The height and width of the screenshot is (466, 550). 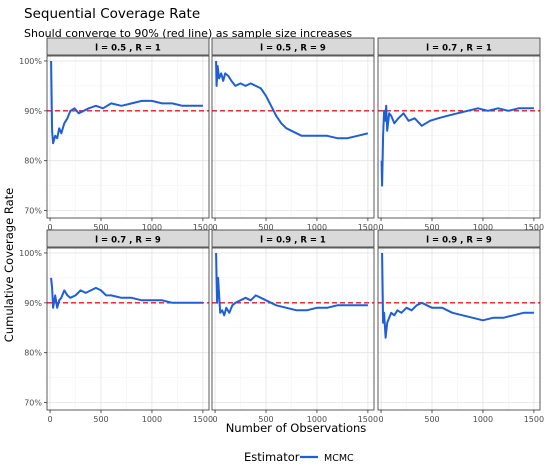 I want to click on facet-strip-label: l = 0.5 , R = 9, so click(x=293, y=49).